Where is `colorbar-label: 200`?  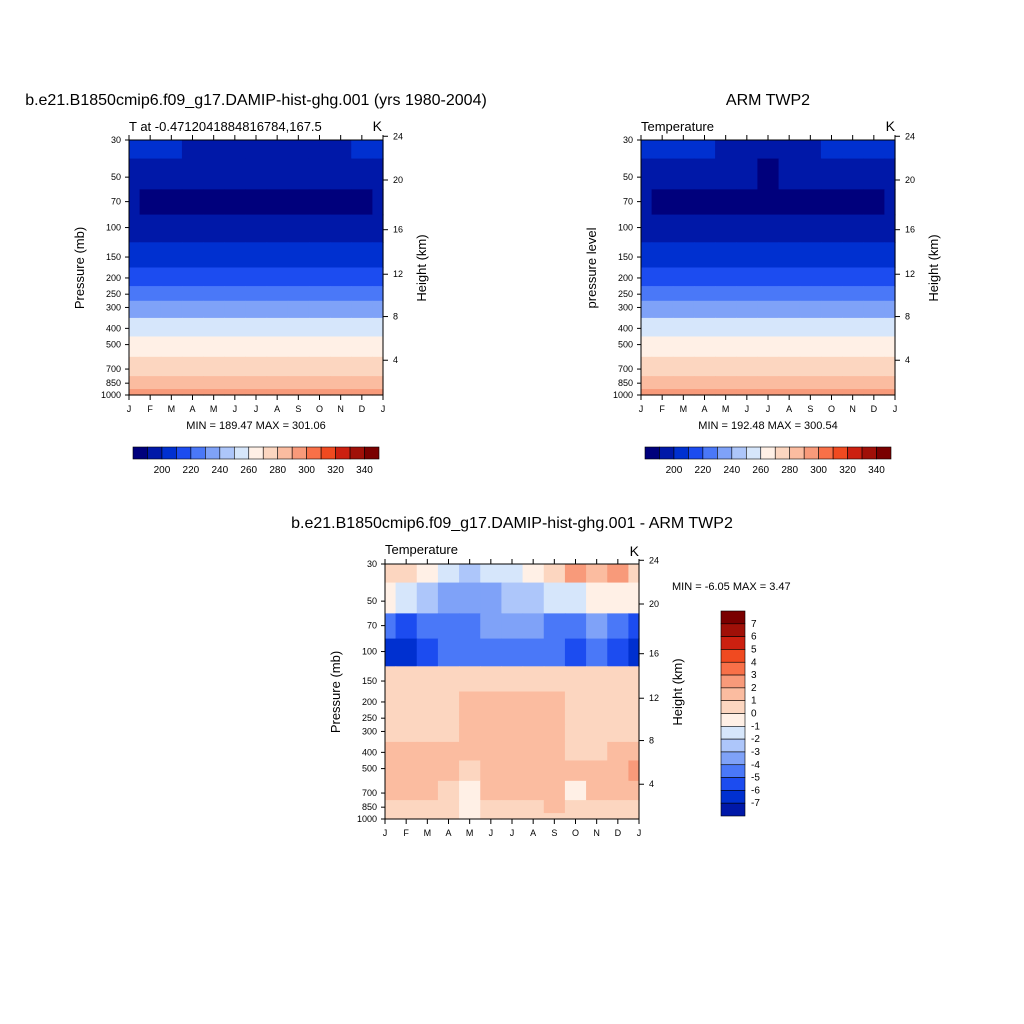 colorbar-label: 200 is located at coordinates (162, 470).